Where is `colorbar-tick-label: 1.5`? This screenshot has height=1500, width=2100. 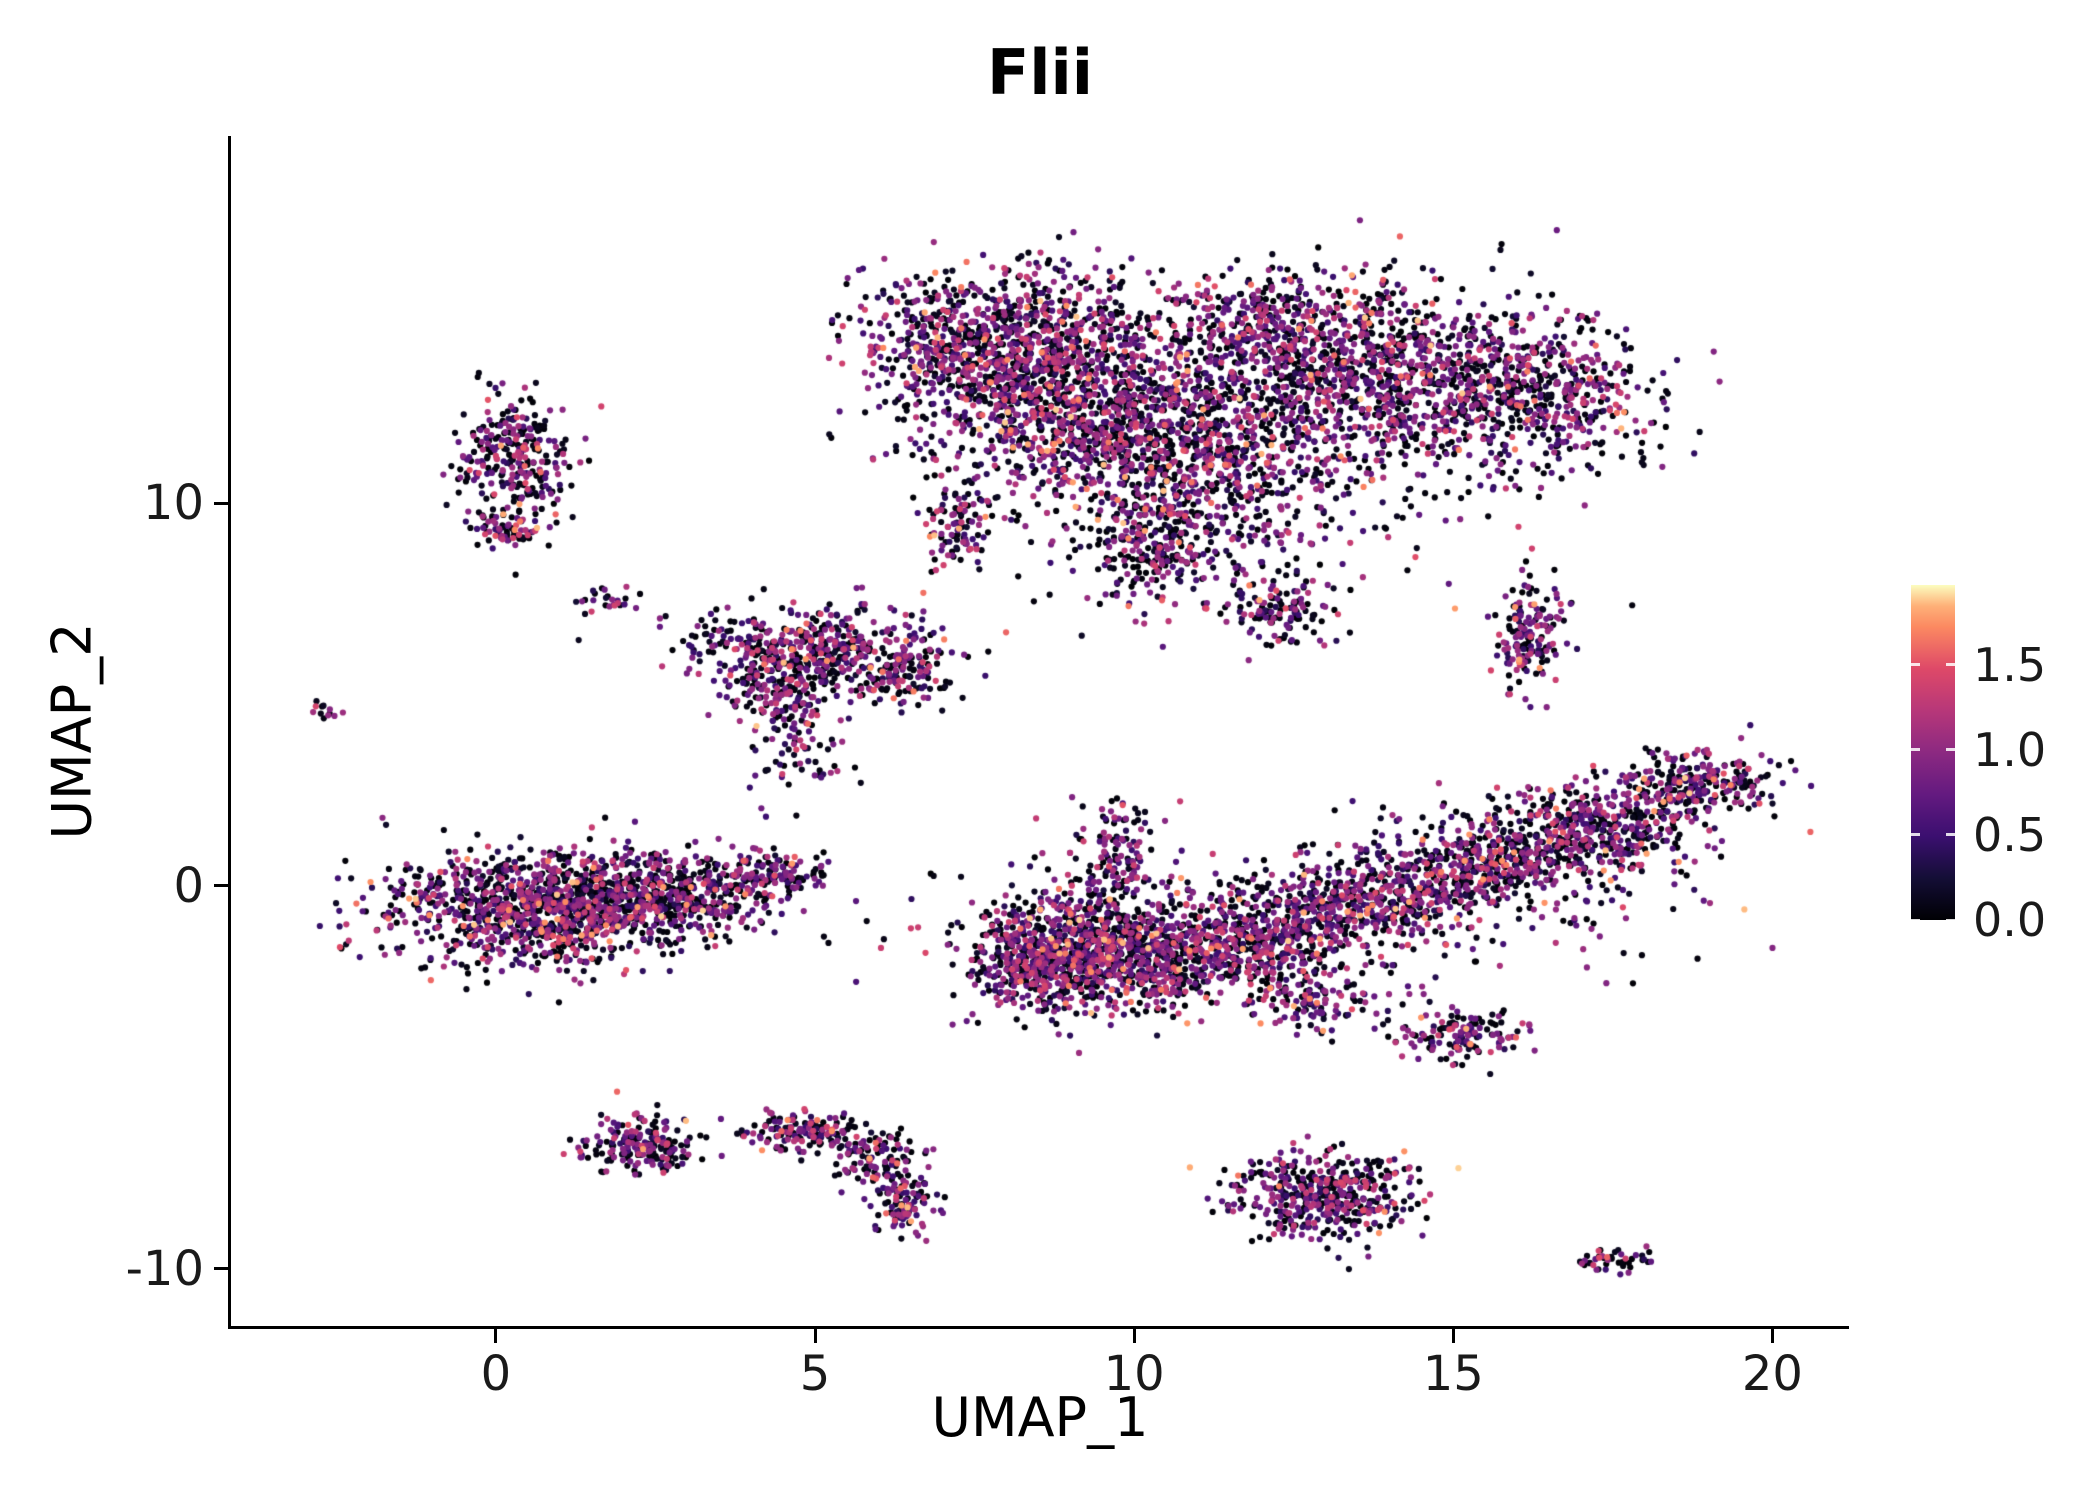
colorbar-tick-label: 1.5 is located at coordinates (2010, 664).